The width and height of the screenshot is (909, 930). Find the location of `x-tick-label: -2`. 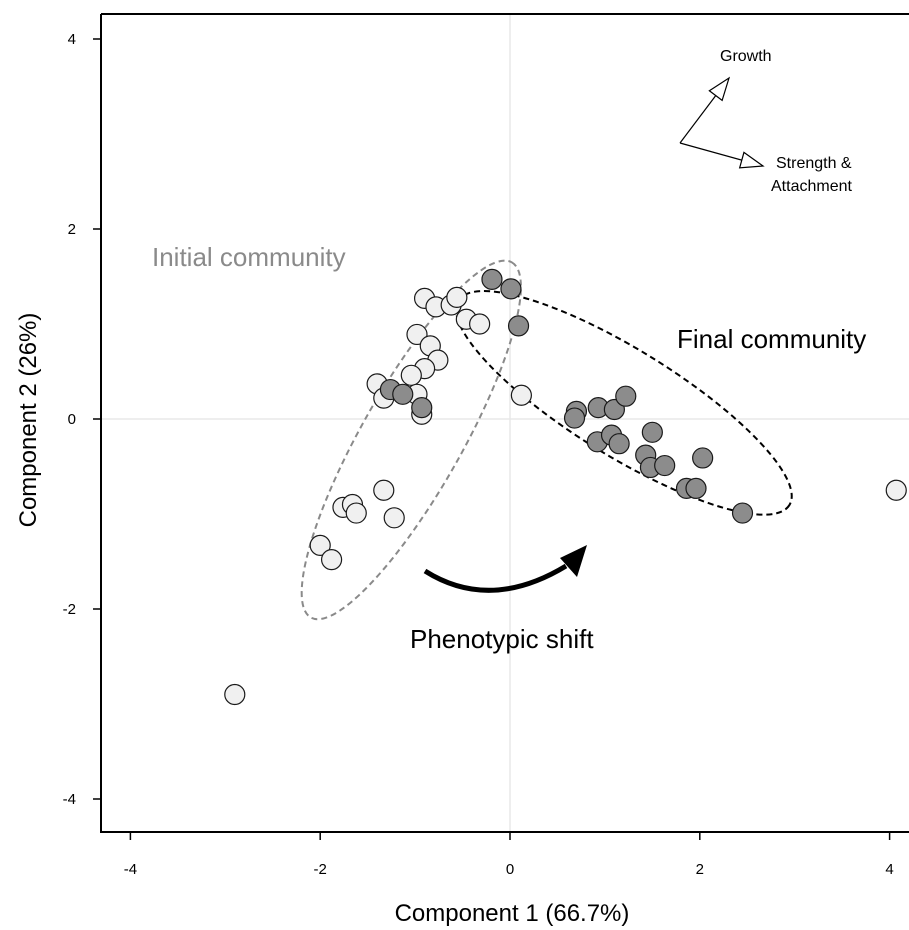

x-tick-label: -2 is located at coordinates (320, 869).